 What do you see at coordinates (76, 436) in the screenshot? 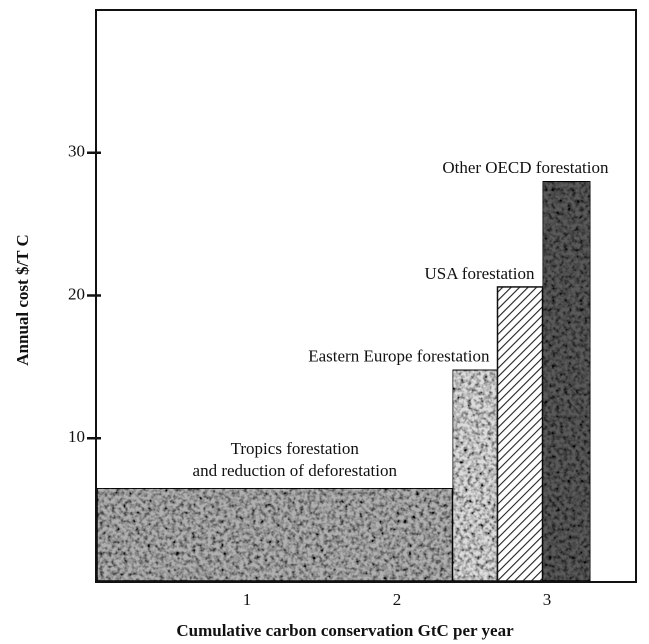
I see `y-tick-label: 10` at bounding box center [76, 436].